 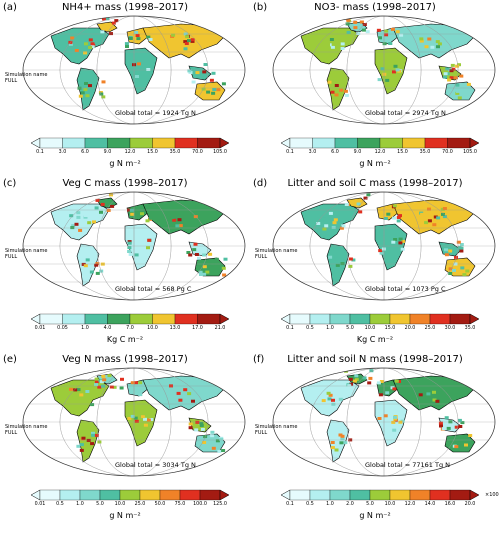 What do you see at coordinates (405, 289) in the screenshot?
I see `global-total: Global total = 1073 Pg C` at bounding box center [405, 289].